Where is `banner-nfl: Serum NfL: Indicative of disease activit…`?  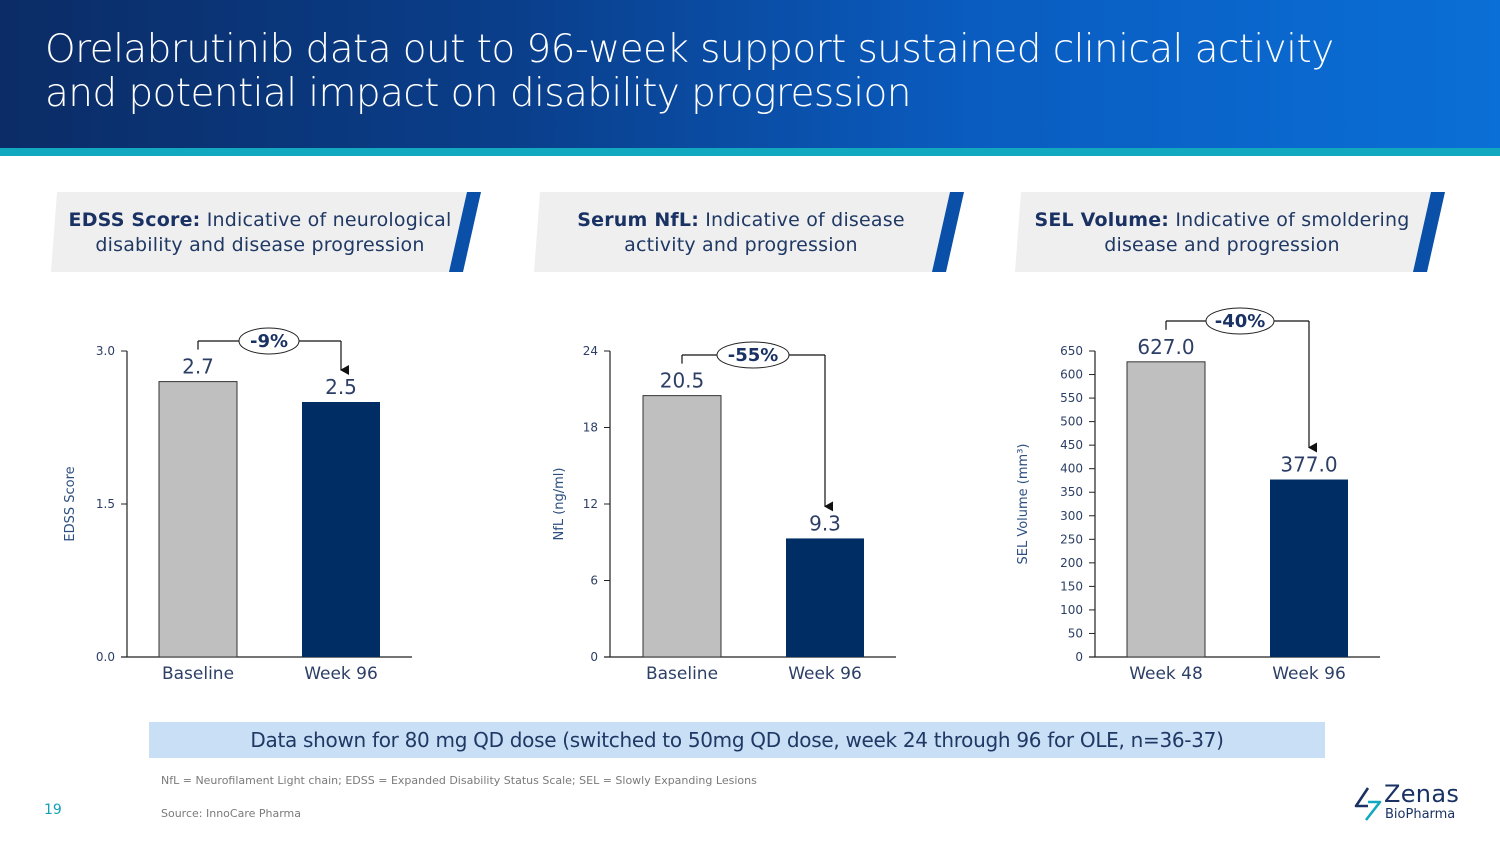 banner-nfl: Serum NfL: Indicative of disease activit… is located at coordinates (749, 232).